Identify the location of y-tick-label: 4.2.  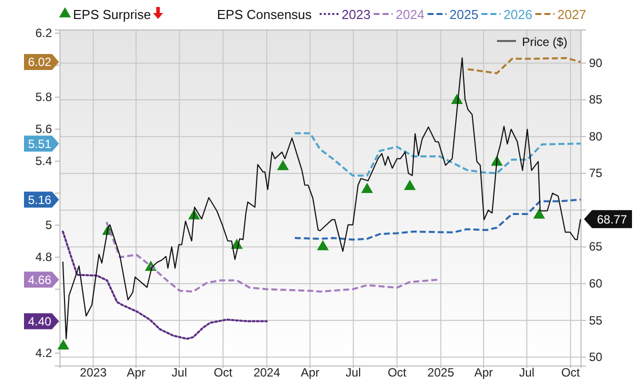
(43, 353).